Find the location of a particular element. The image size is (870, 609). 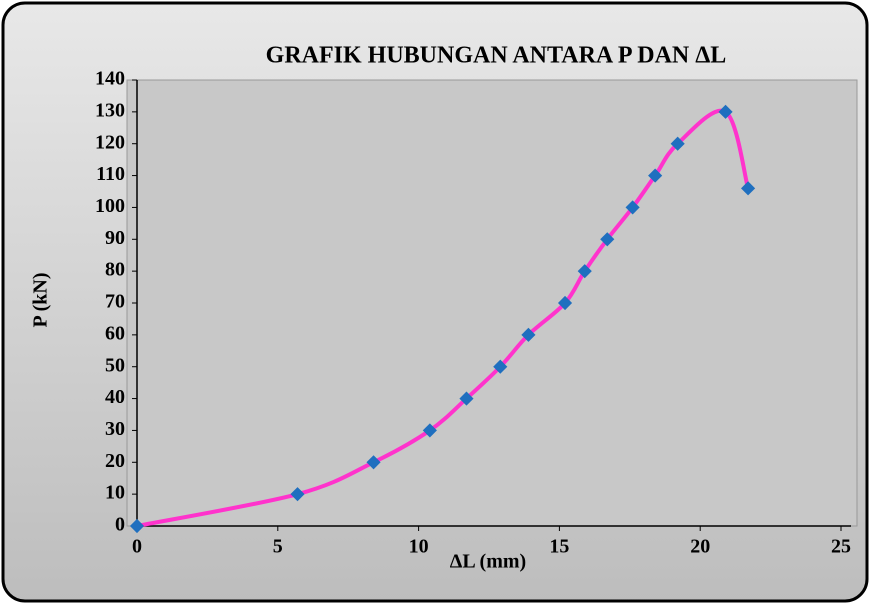

x-axis-label: ΔL (mm) is located at coordinates (488, 562).